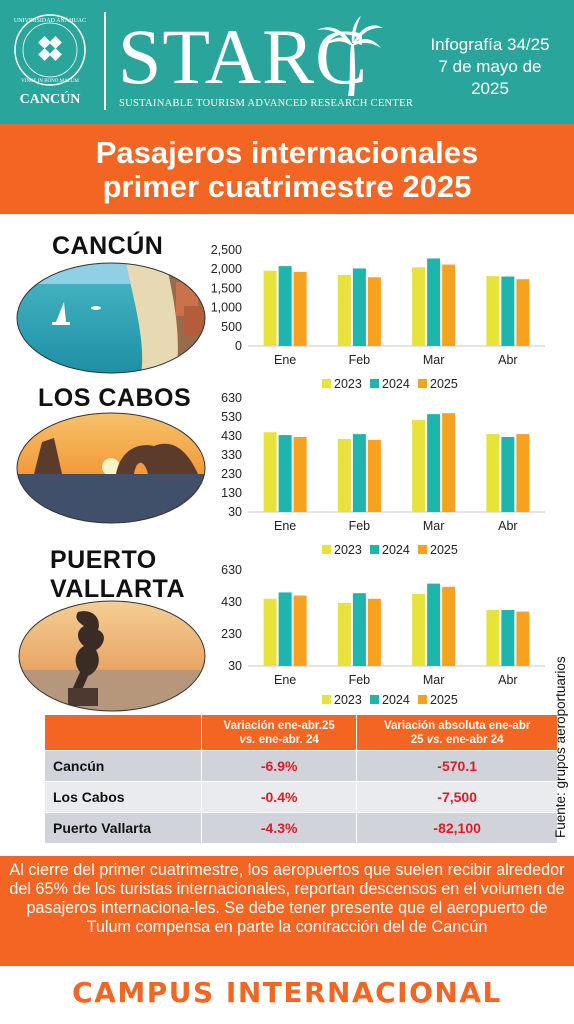 The image size is (574, 1024). Describe the element at coordinates (123, 732) in the screenshot. I see `table-header-blank` at that location.